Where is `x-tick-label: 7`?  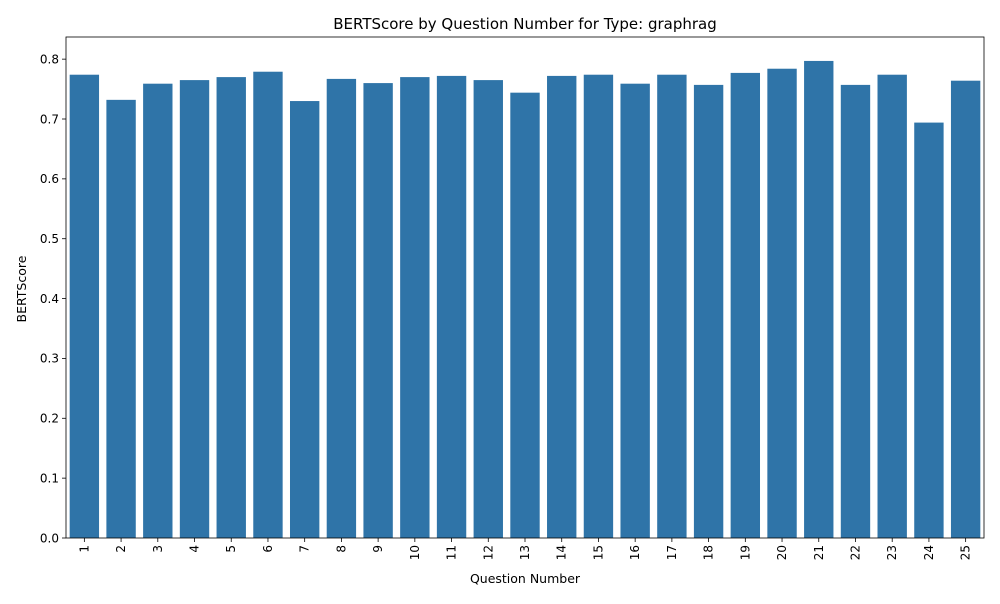
x-tick-label: 7 is located at coordinates (305, 549).